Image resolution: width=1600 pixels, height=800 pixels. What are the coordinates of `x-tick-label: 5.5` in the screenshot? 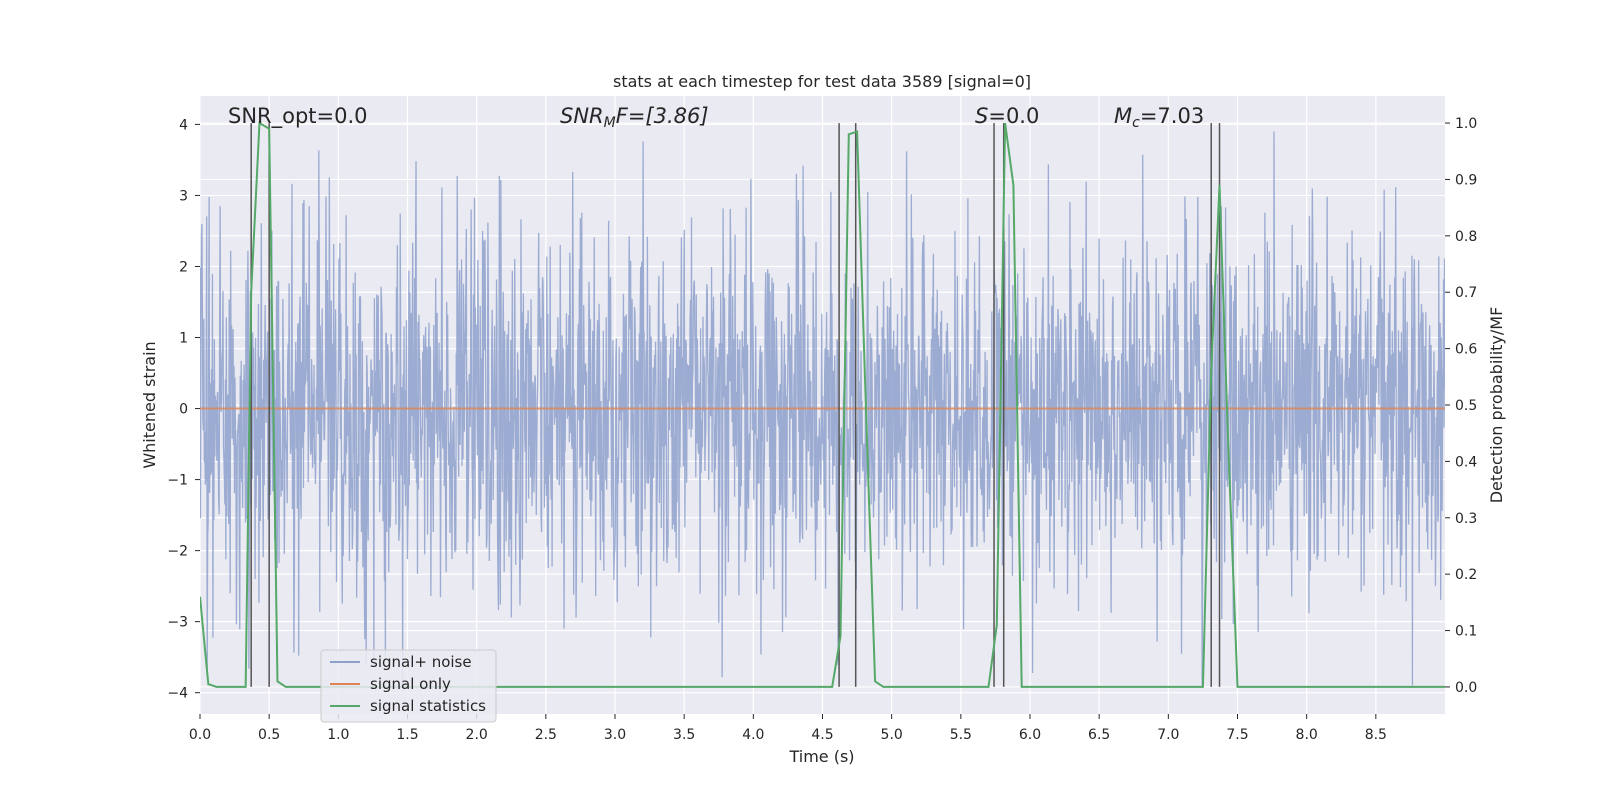 It's located at (961, 735).